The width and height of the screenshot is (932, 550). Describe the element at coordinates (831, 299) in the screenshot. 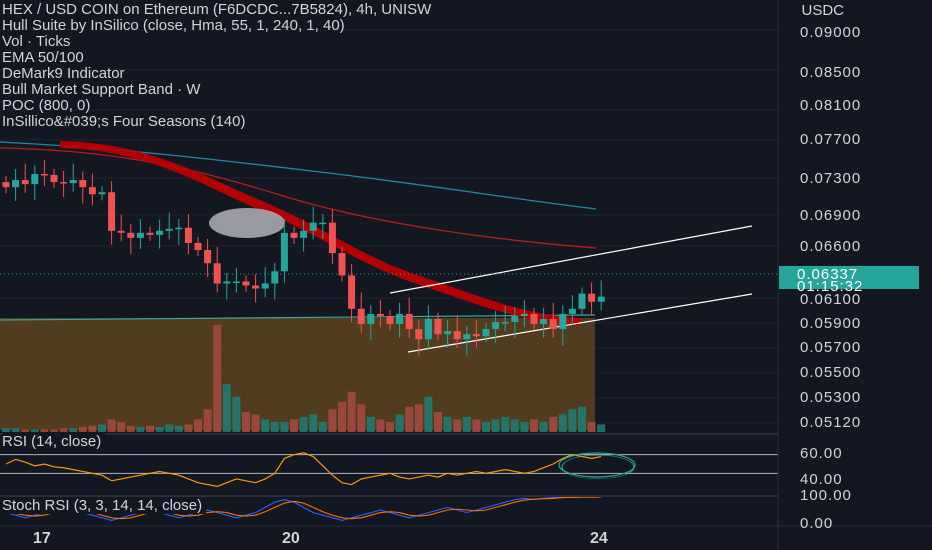

I see `price-tick: 0.06100` at that location.